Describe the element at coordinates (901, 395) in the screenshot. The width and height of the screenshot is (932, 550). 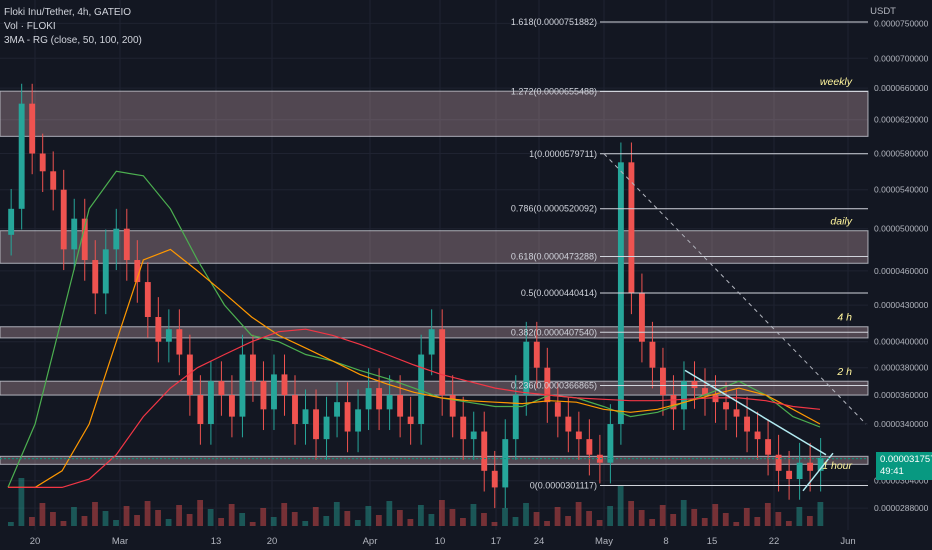
I see `y-tick-label: 0.0000360000` at that location.